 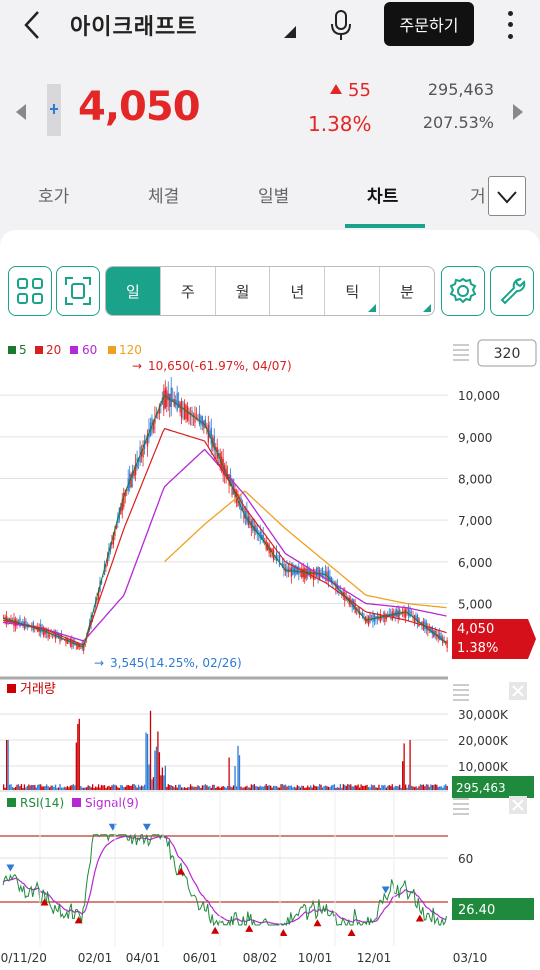 I want to click on period-tick: 틱, so click(x=353, y=291).